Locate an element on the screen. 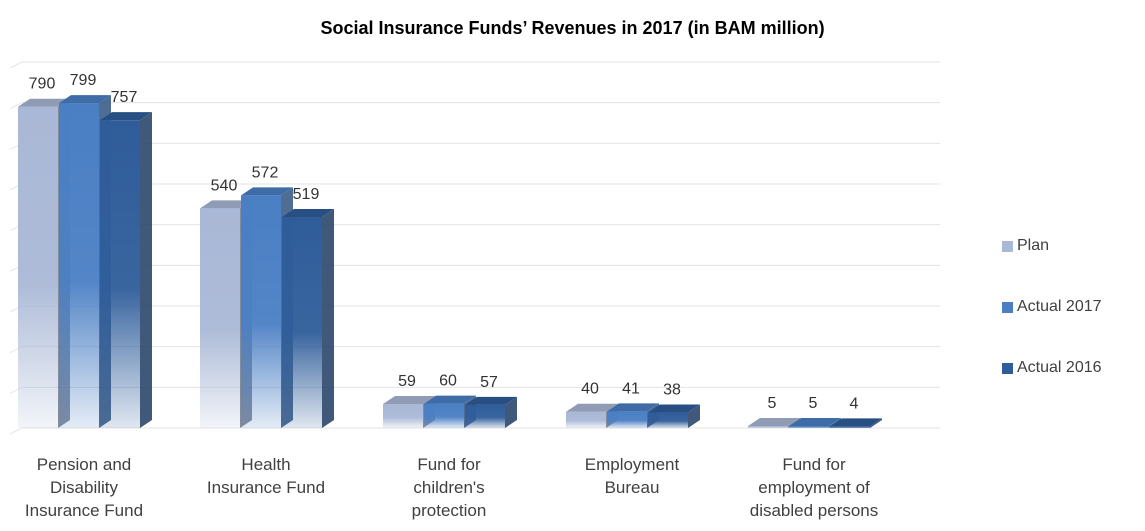  legend-item: Actual 2016 is located at coordinates (1052, 368).